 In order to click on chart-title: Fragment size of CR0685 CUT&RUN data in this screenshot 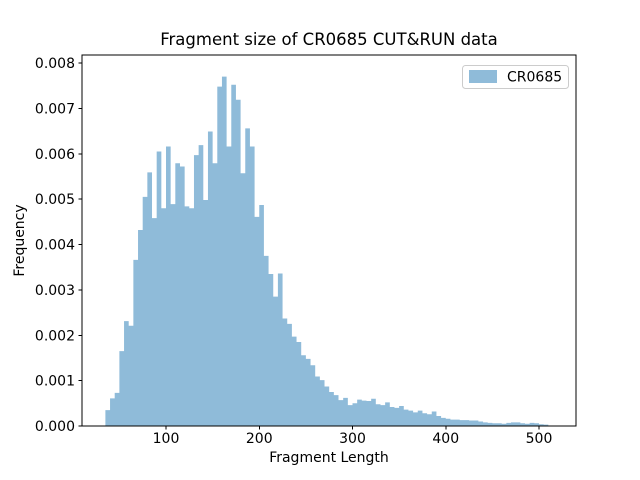, I will do `click(329, 39)`.